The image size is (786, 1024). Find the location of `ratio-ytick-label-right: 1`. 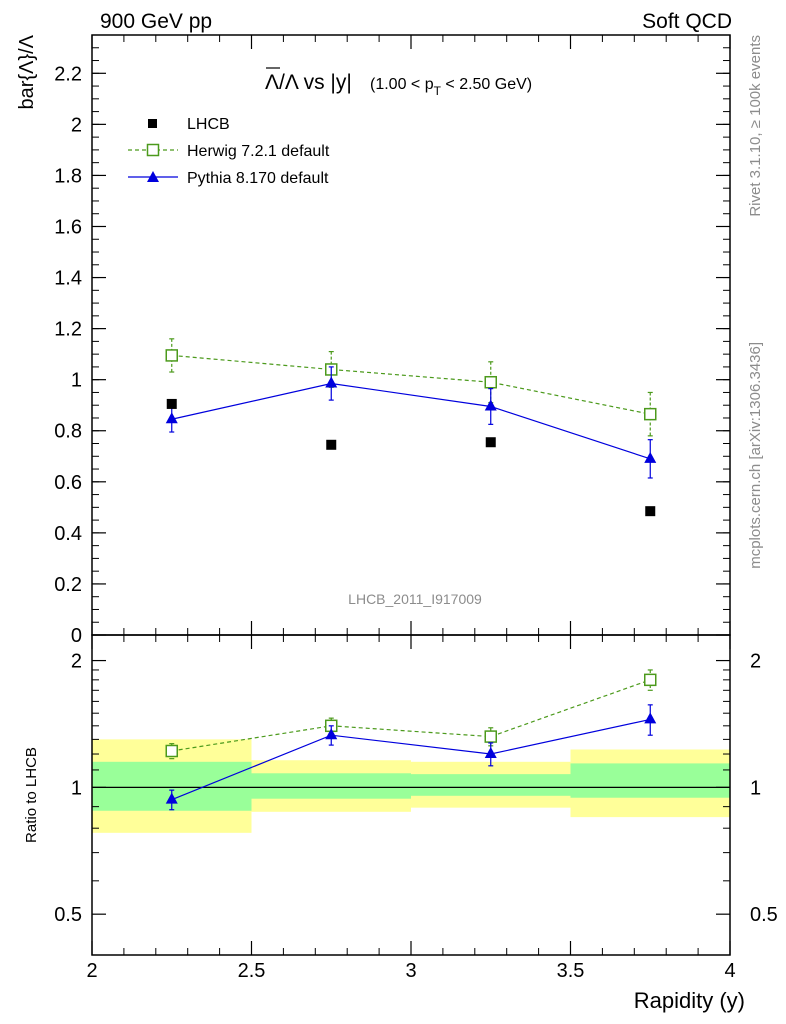

ratio-ytick-label-right: 1 is located at coordinates (755, 788).